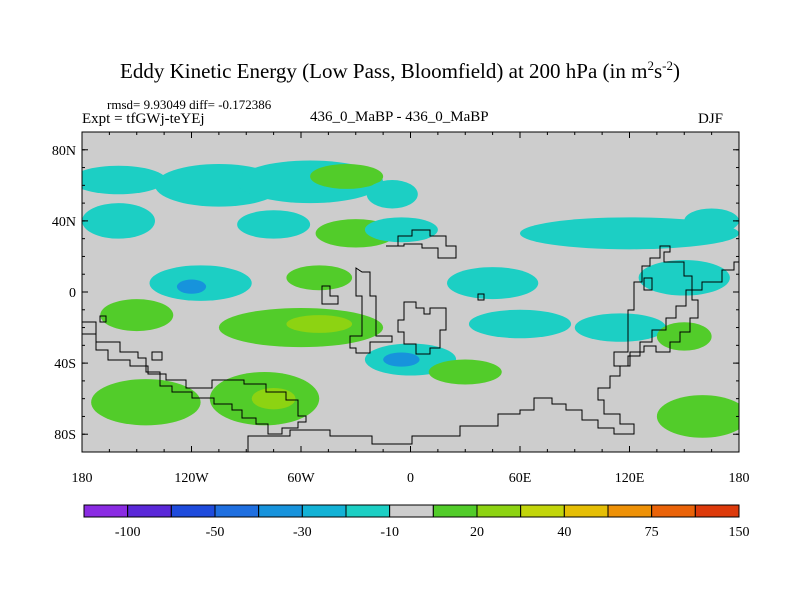 The width and height of the screenshot is (800, 600). What do you see at coordinates (416, 522) in the screenshot?
I see `colorbar: -100 -50 -30 -10 20 40 75 150` at bounding box center [416, 522].